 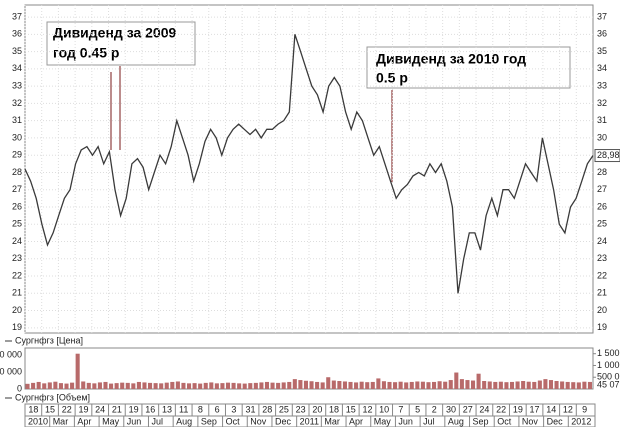 What do you see at coordinates (38, 421) in the screenshot?
I see `month-label: 2010` at bounding box center [38, 421].